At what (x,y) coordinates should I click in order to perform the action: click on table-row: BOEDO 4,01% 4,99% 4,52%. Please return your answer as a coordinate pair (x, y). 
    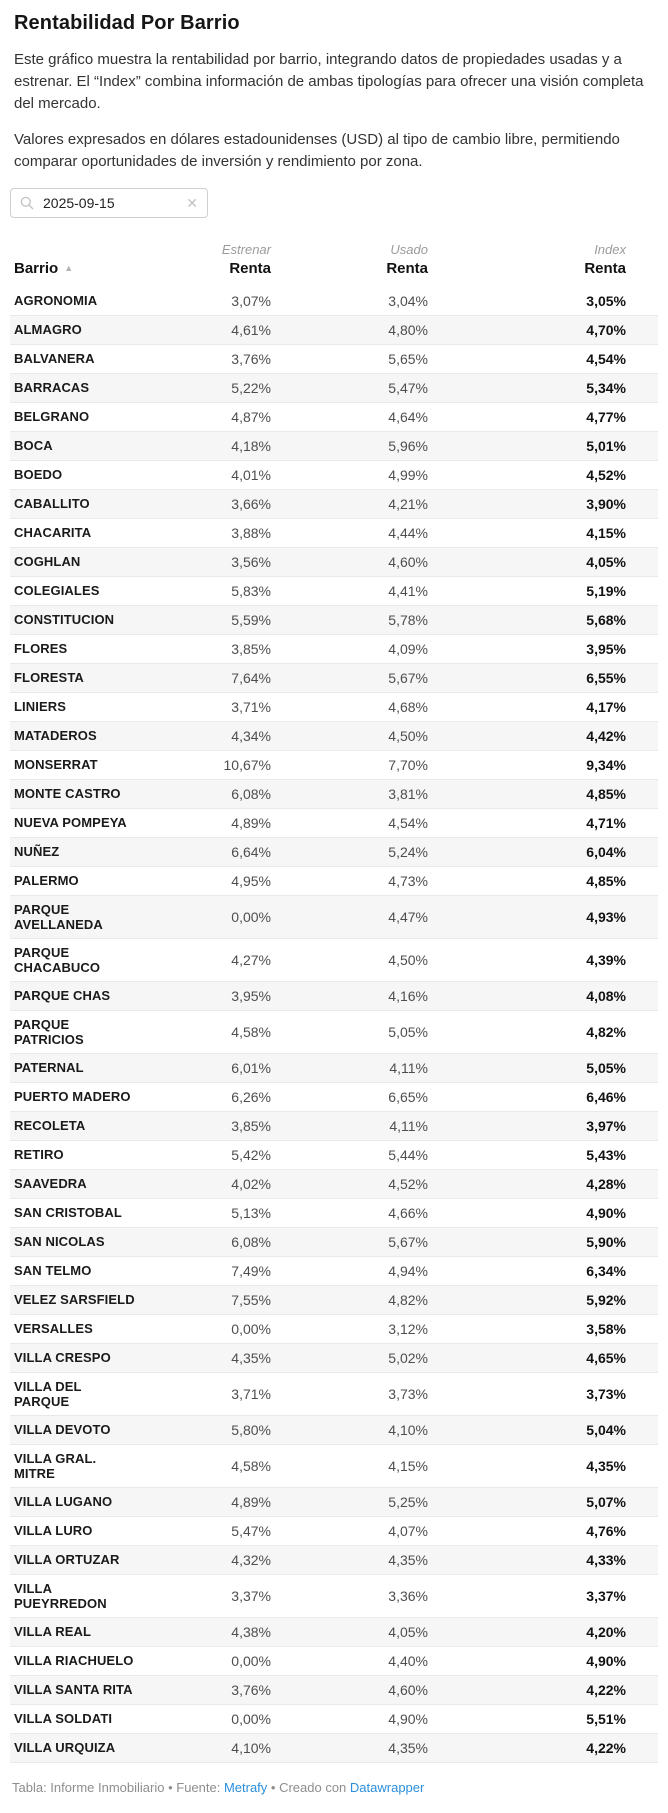
    Looking at the image, I should click on (334, 475).